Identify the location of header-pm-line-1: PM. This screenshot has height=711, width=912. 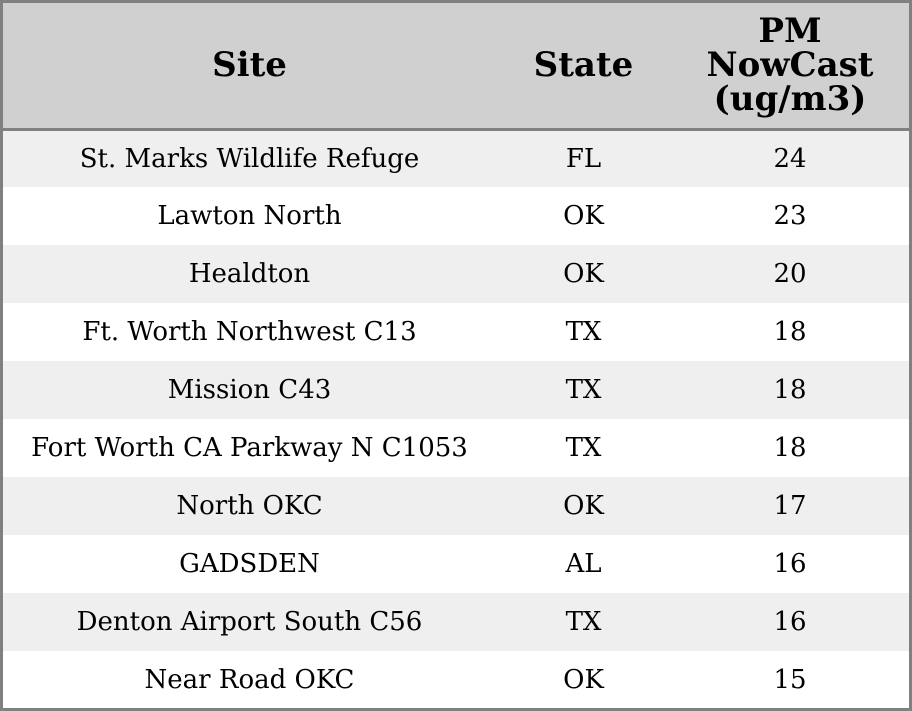
(790, 31).